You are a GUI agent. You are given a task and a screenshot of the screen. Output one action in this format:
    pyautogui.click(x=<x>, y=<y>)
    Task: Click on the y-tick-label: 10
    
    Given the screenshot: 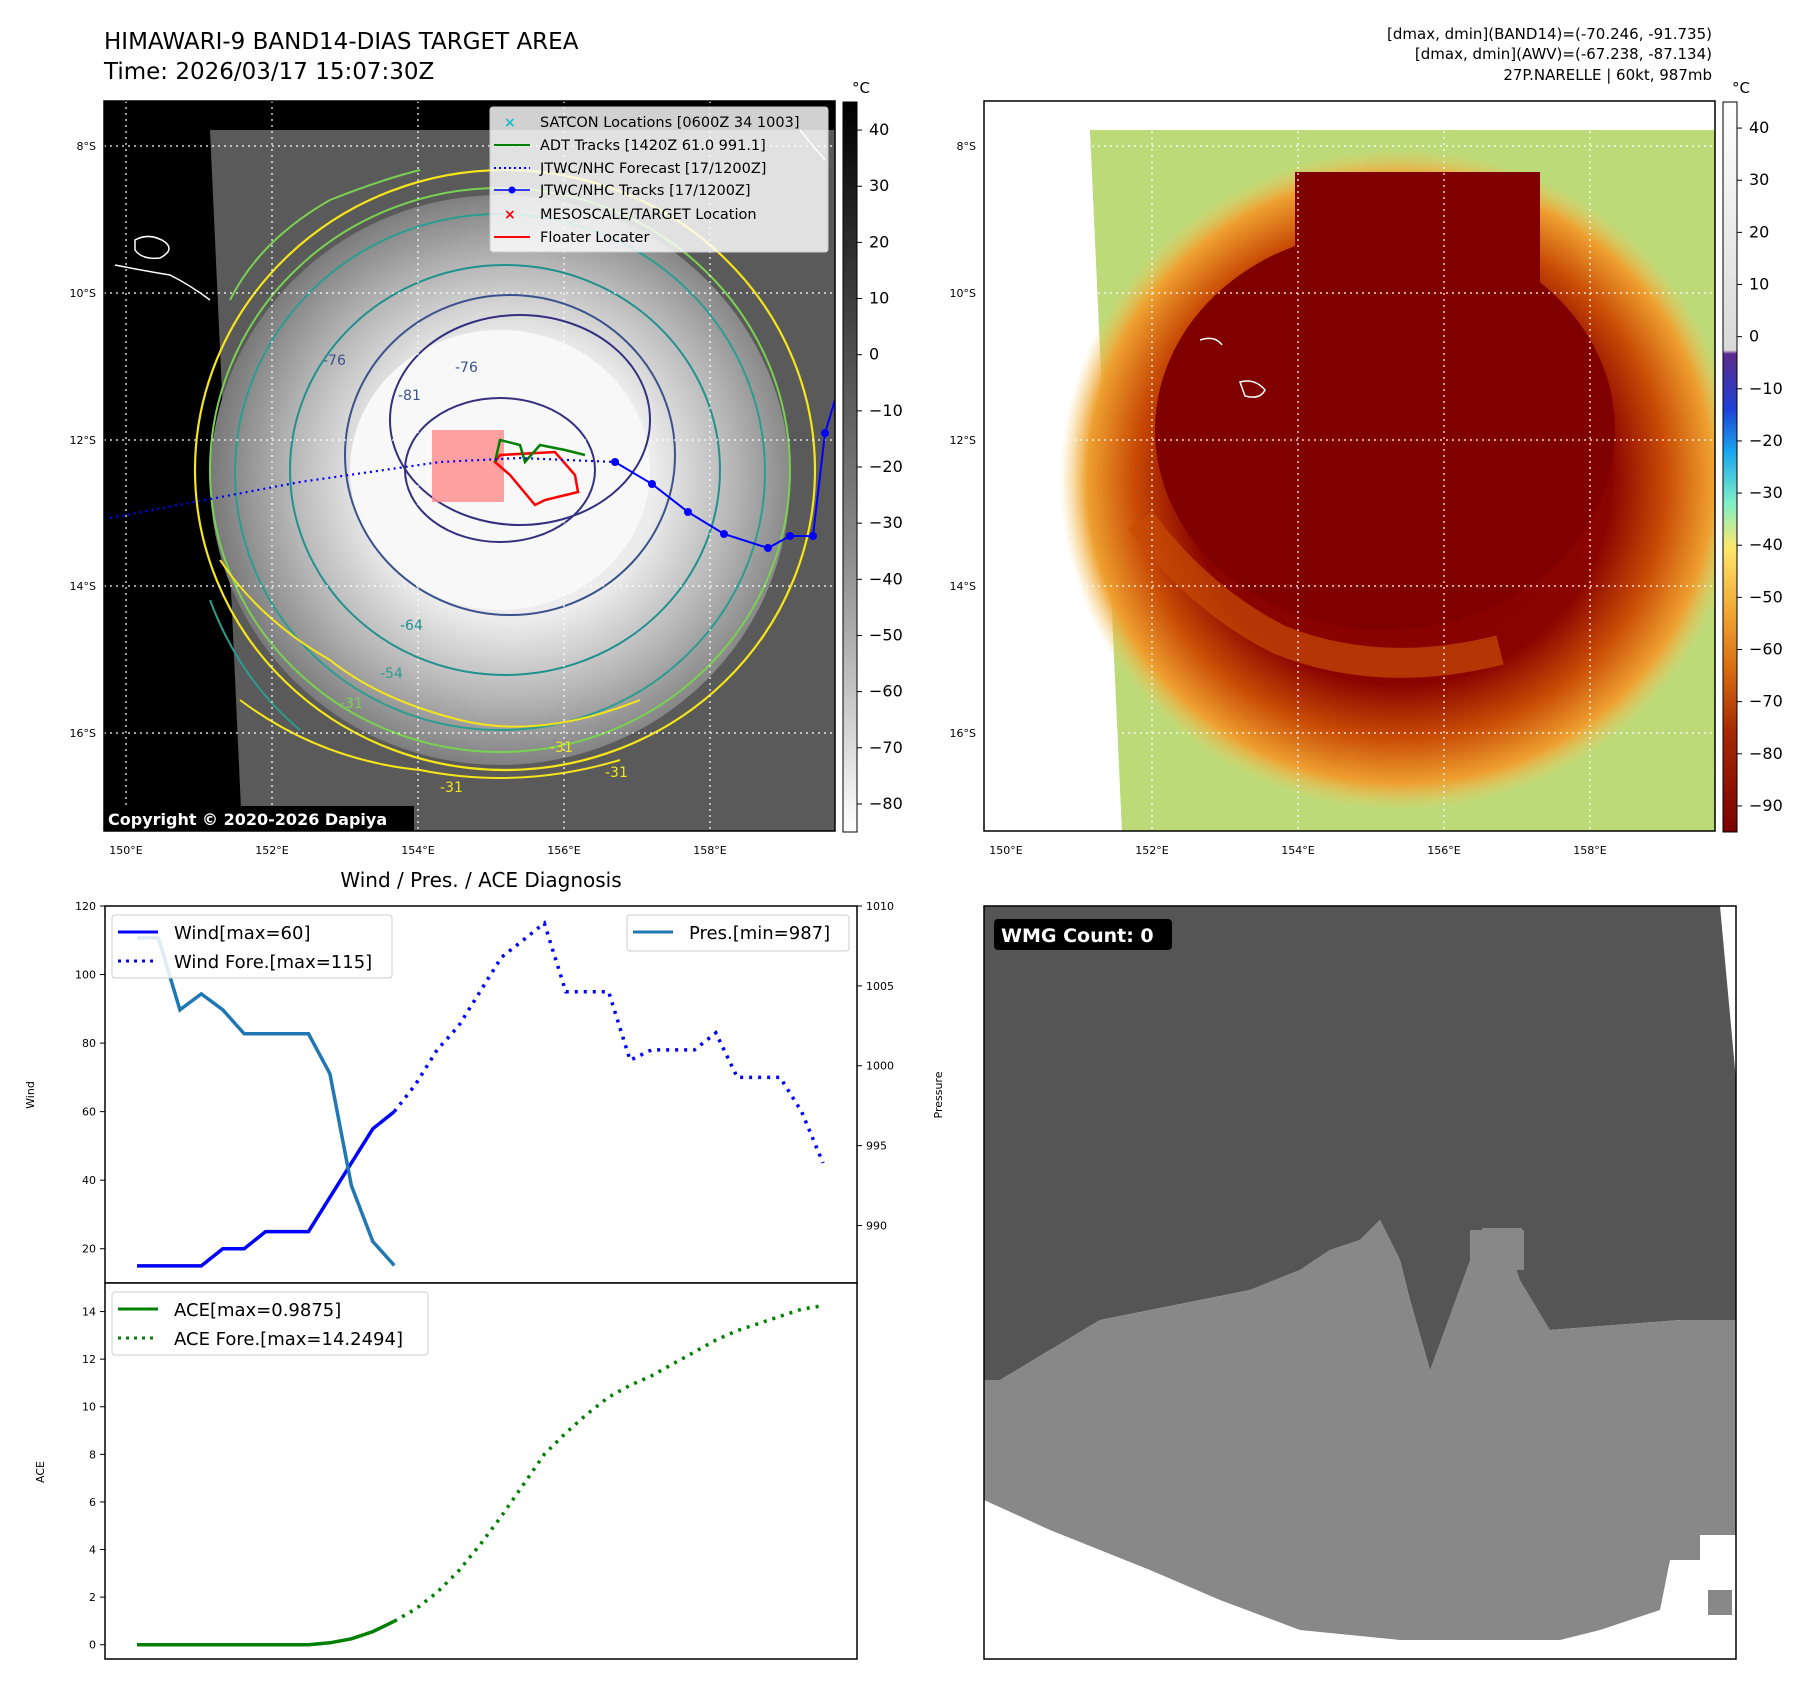 What is the action you would take?
    pyautogui.click(x=89, y=1407)
    